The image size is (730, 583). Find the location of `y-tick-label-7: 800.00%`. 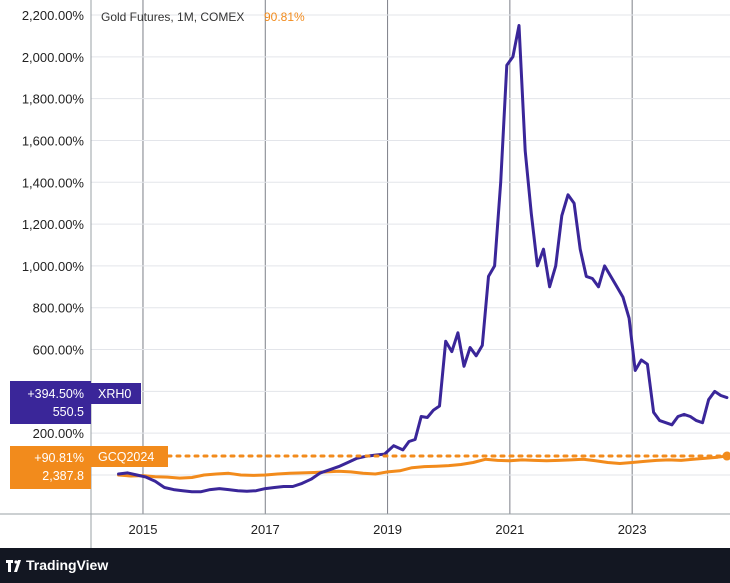

y-tick-label-7: 800.00% is located at coordinates (59, 308).